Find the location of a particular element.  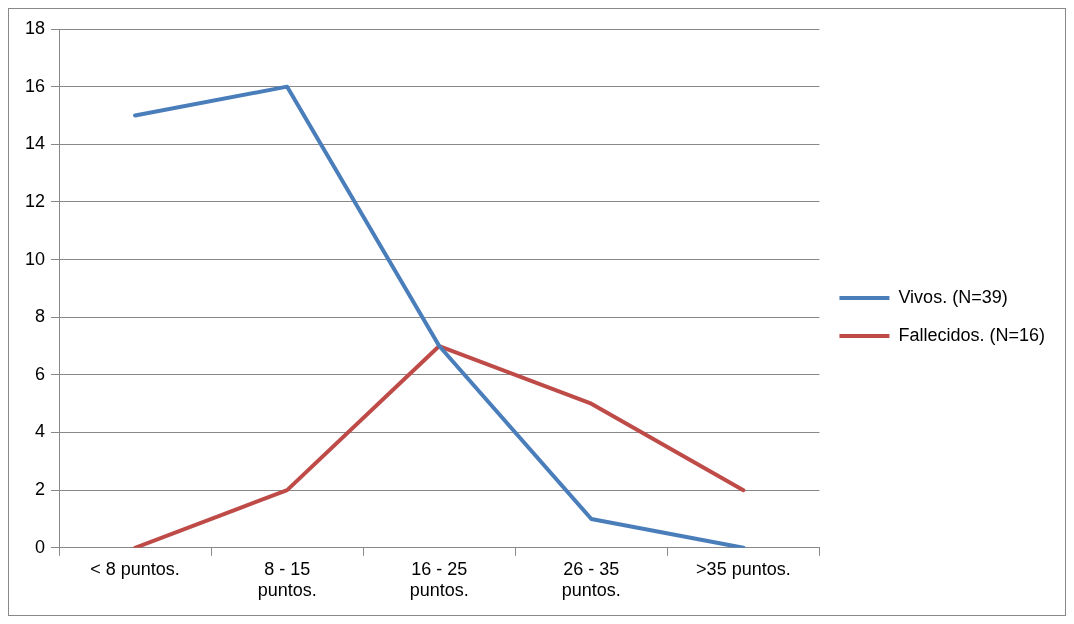

y-tick-label: 0 is located at coordinates (40, 546).